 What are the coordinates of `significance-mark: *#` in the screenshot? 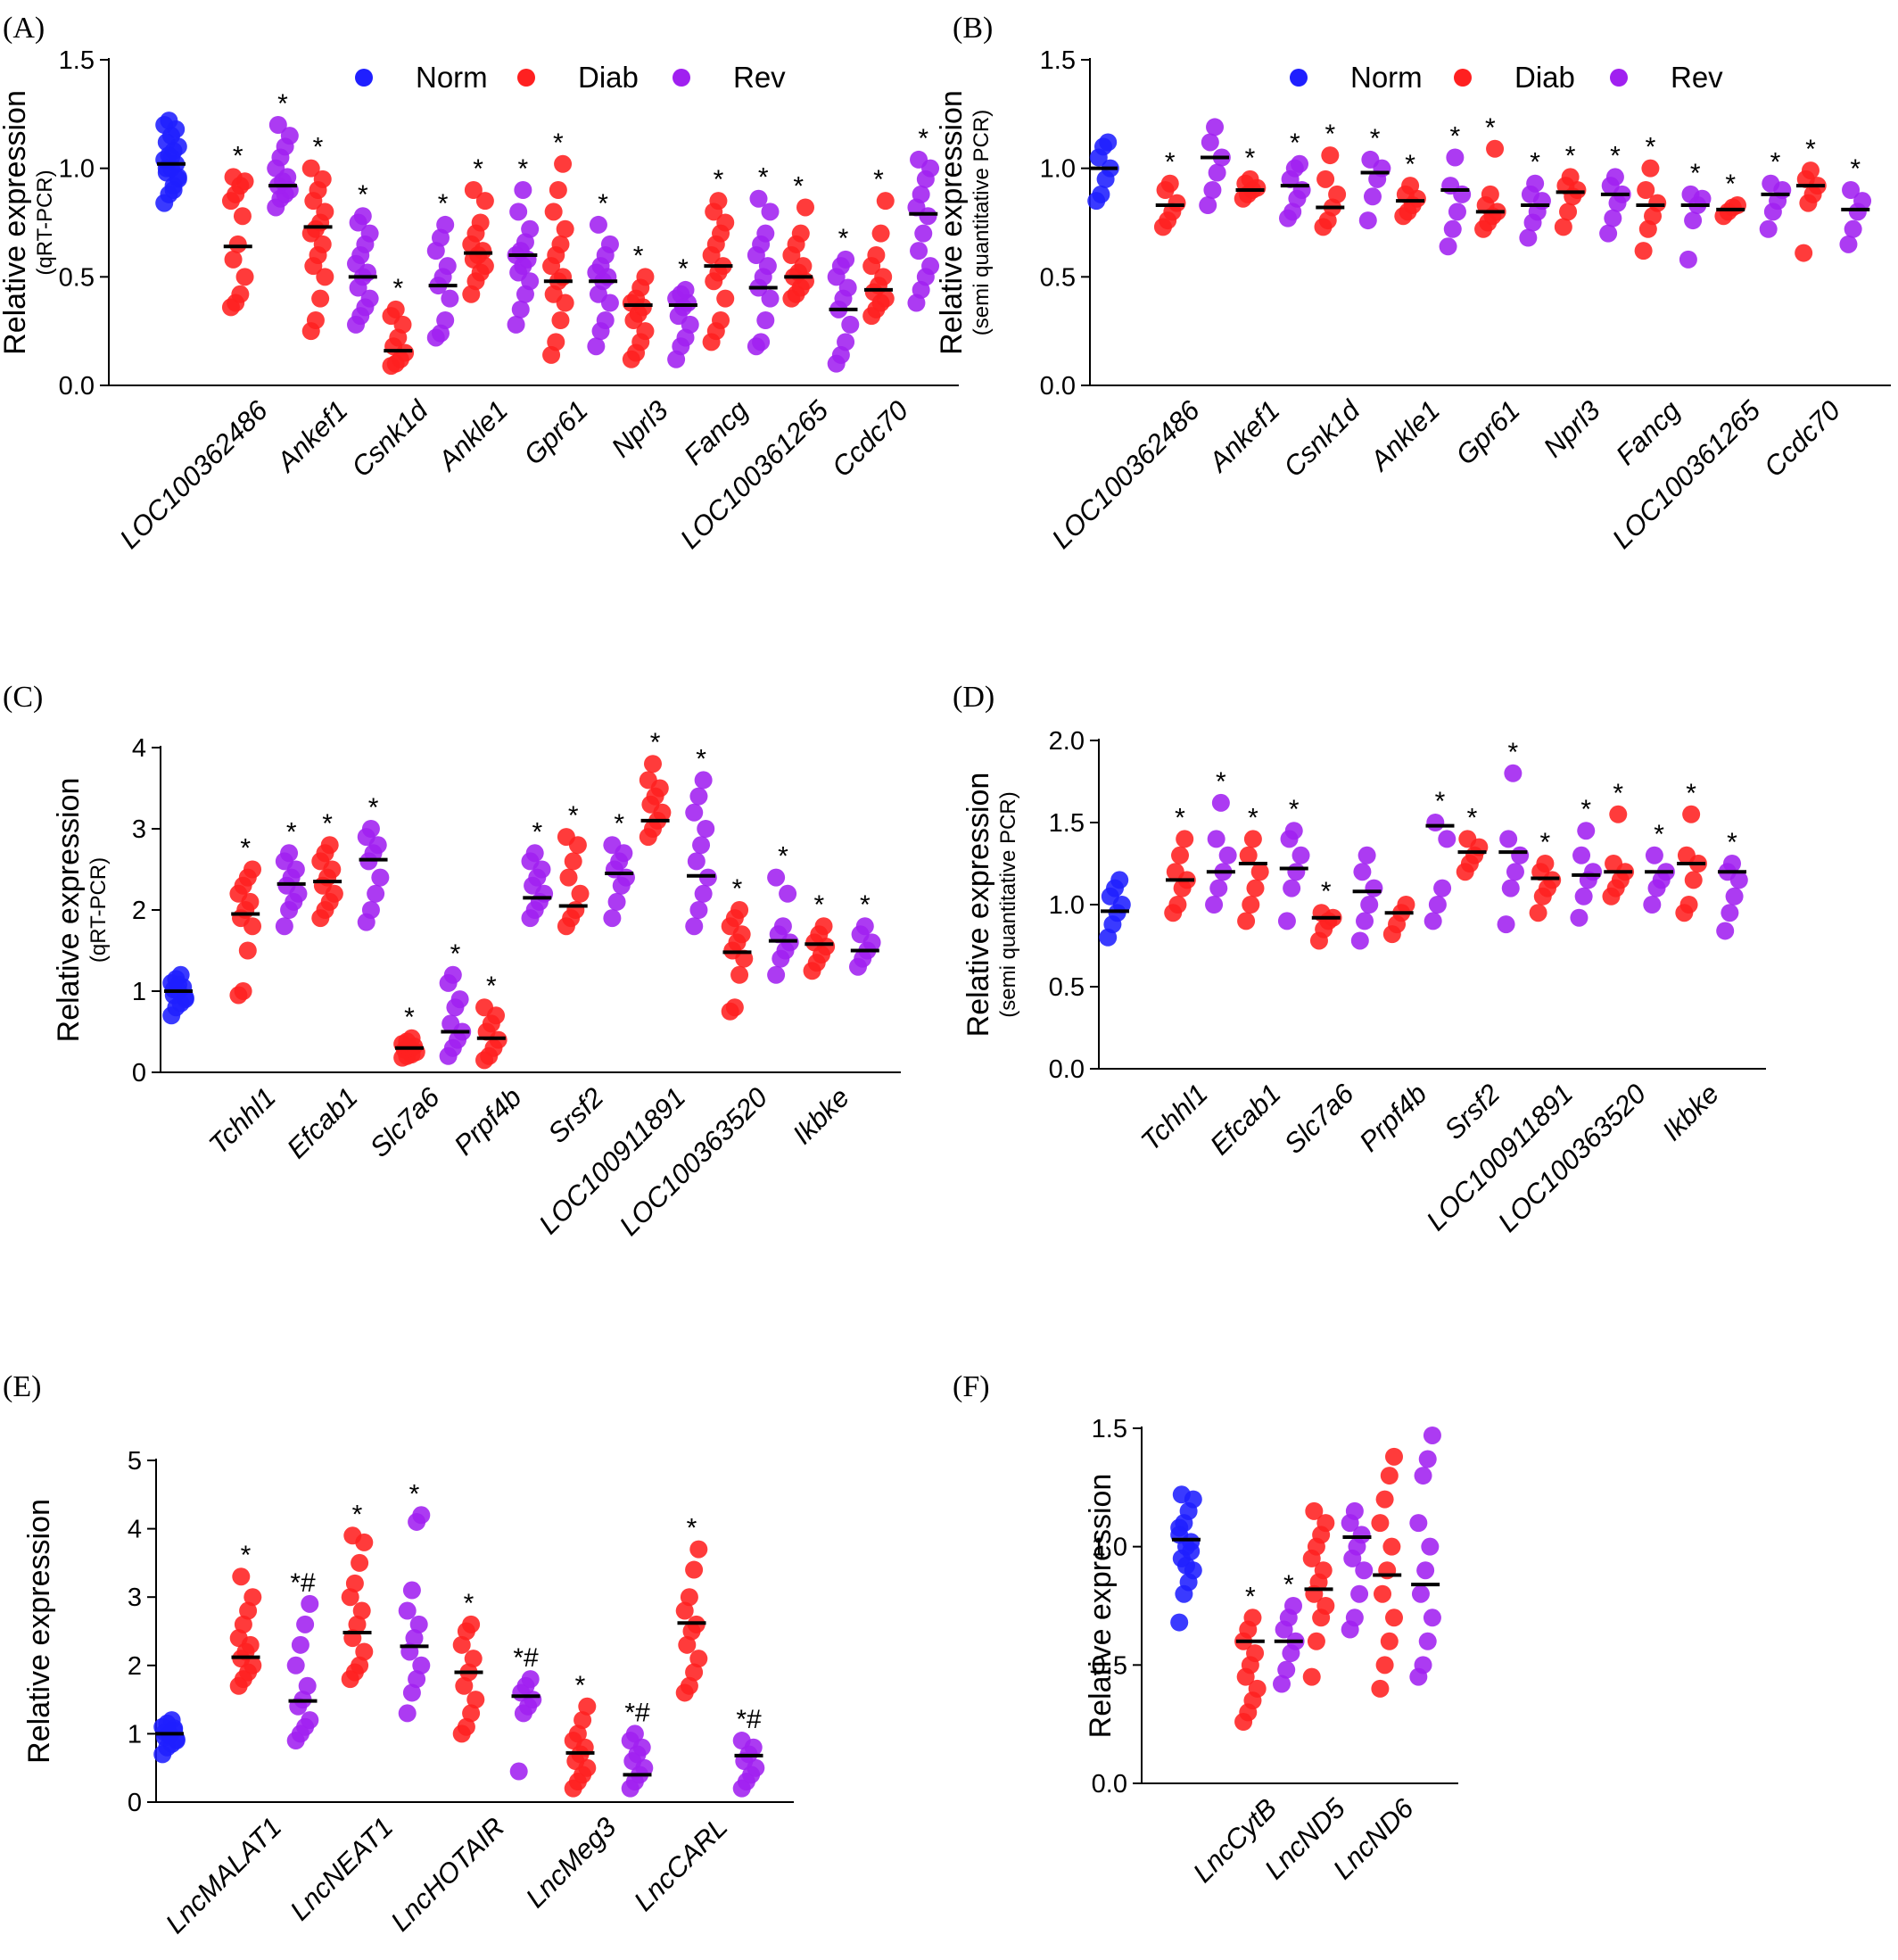 It's located at (303, 1583).